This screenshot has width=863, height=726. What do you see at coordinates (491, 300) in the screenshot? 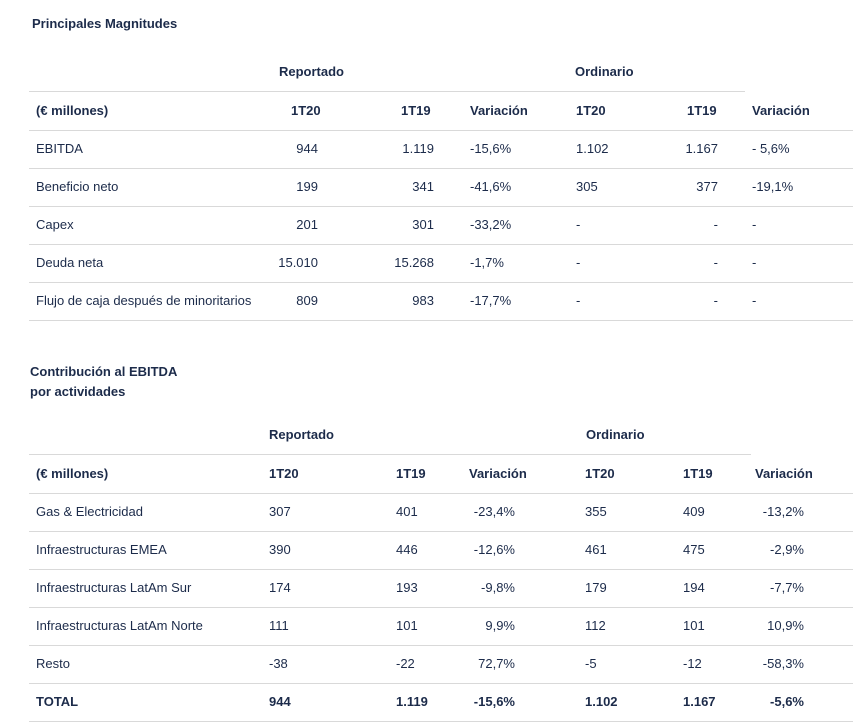
I see `table-cell: -17,7%` at bounding box center [491, 300].